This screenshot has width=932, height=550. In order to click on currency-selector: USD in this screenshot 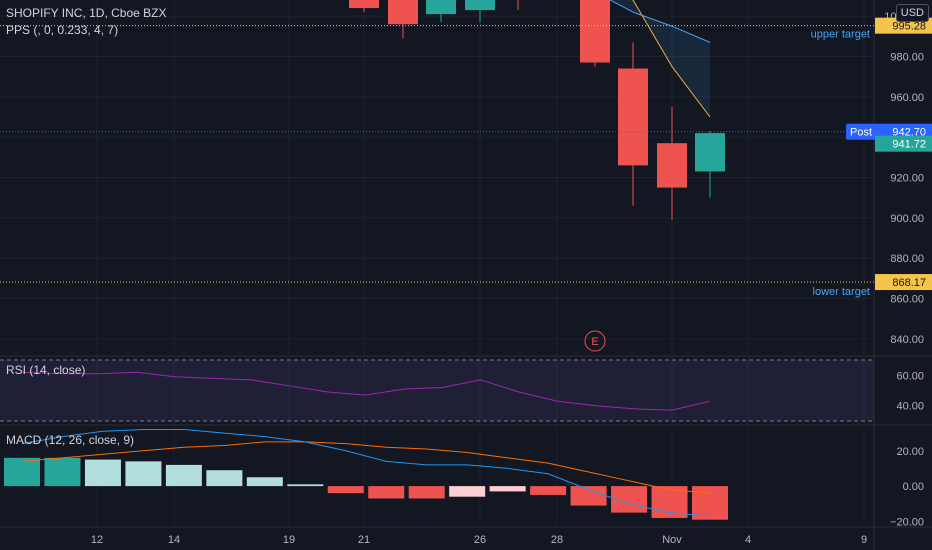, I will do `click(912, 13)`.